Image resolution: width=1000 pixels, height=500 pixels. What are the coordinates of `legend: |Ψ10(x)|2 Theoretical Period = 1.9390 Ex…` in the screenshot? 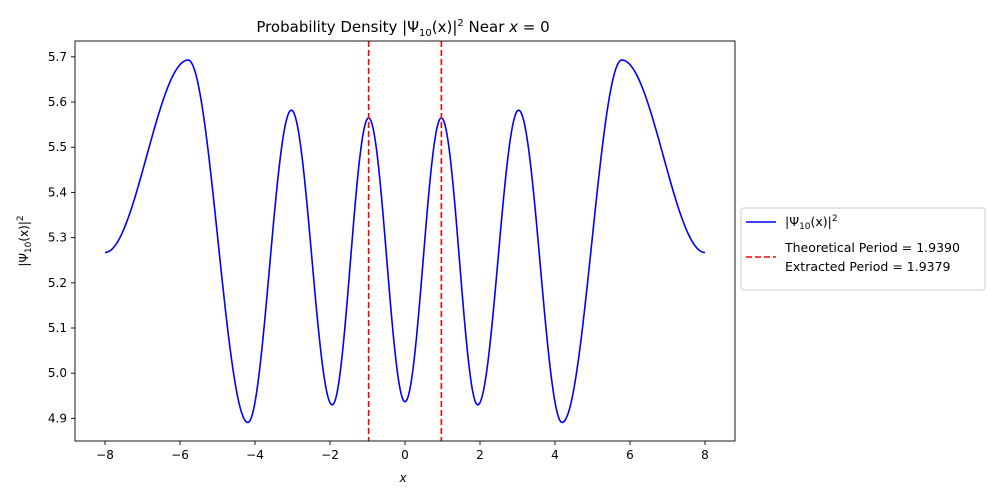 It's located at (863, 249).